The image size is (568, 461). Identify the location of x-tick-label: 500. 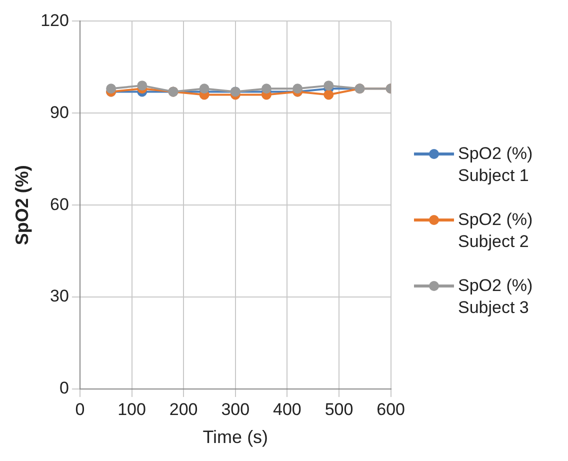
(339, 409).